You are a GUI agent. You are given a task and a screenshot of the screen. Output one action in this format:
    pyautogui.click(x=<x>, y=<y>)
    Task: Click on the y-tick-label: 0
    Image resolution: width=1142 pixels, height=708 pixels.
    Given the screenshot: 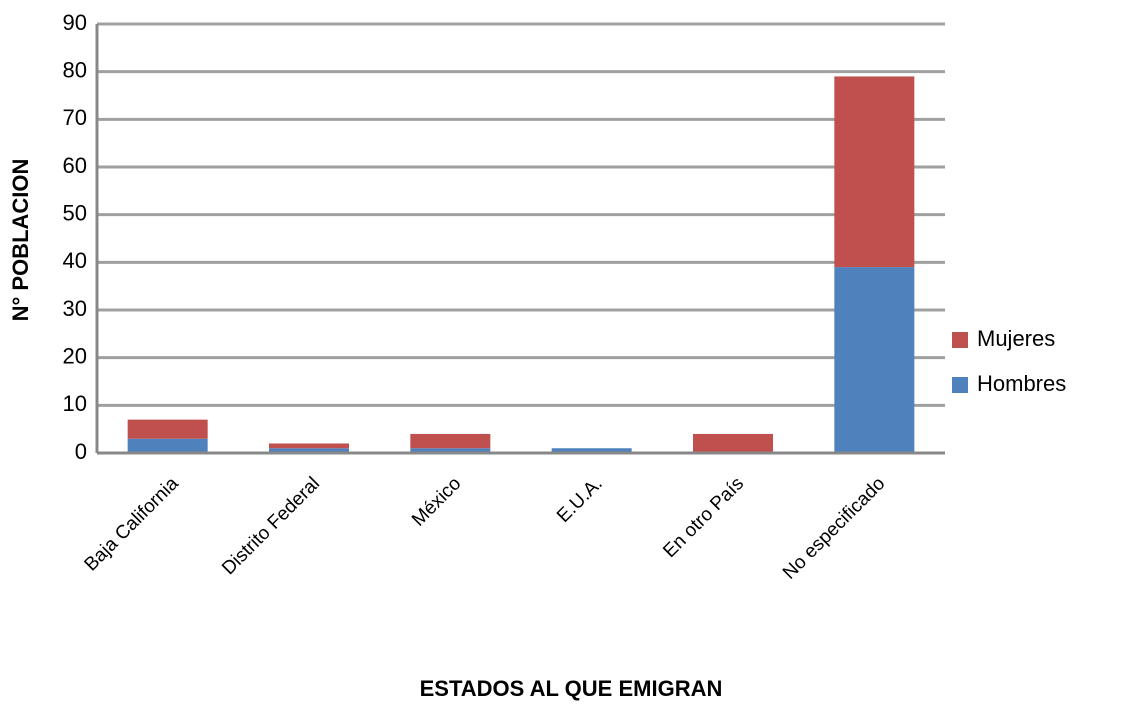 What is the action you would take?
    pyautogui.click(x=81, y=451)
    